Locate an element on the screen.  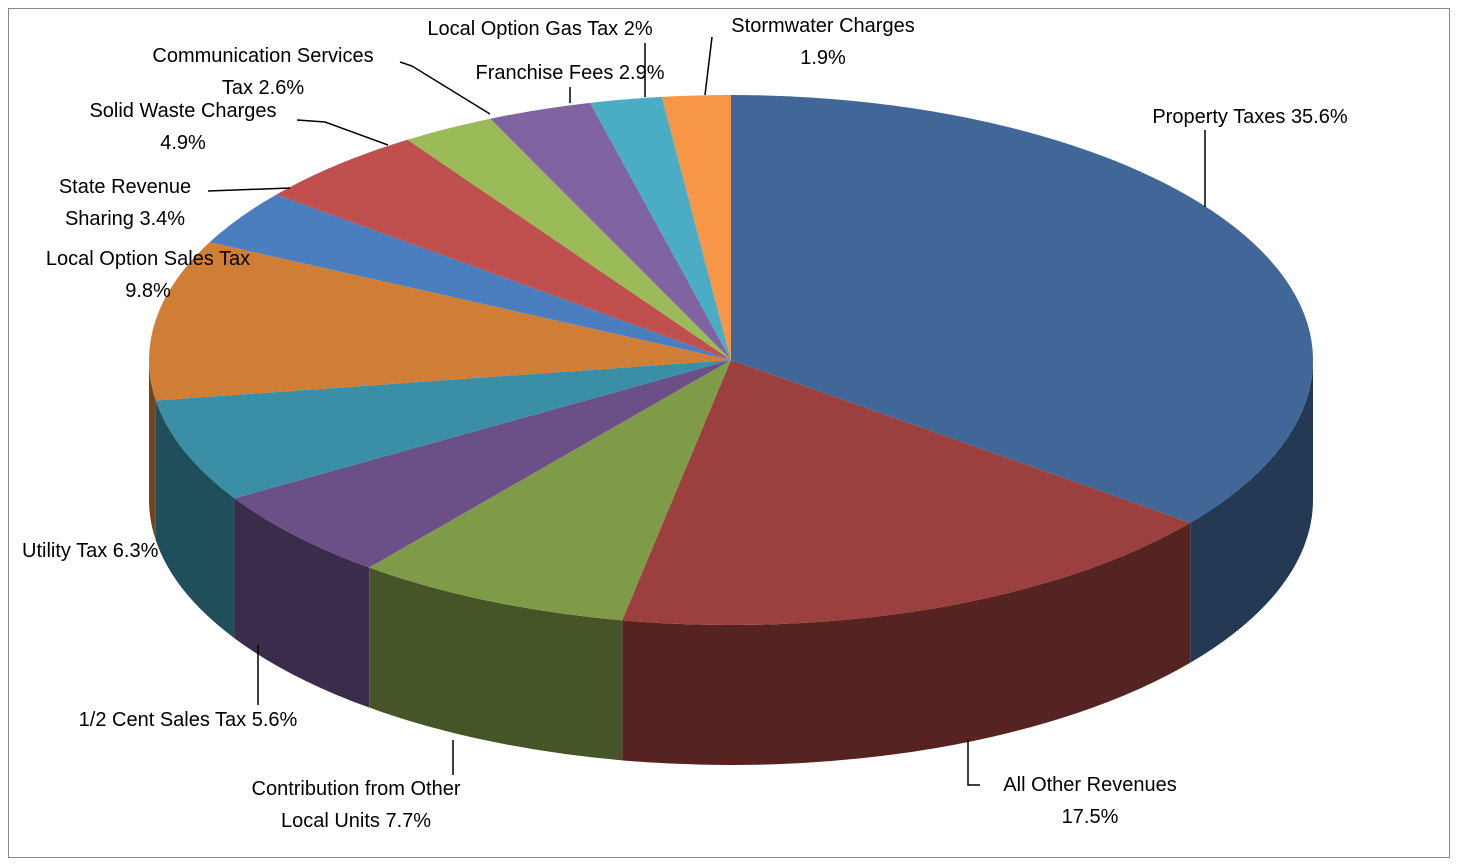
value-label: 1.9% is located at coordinates (823, 58).